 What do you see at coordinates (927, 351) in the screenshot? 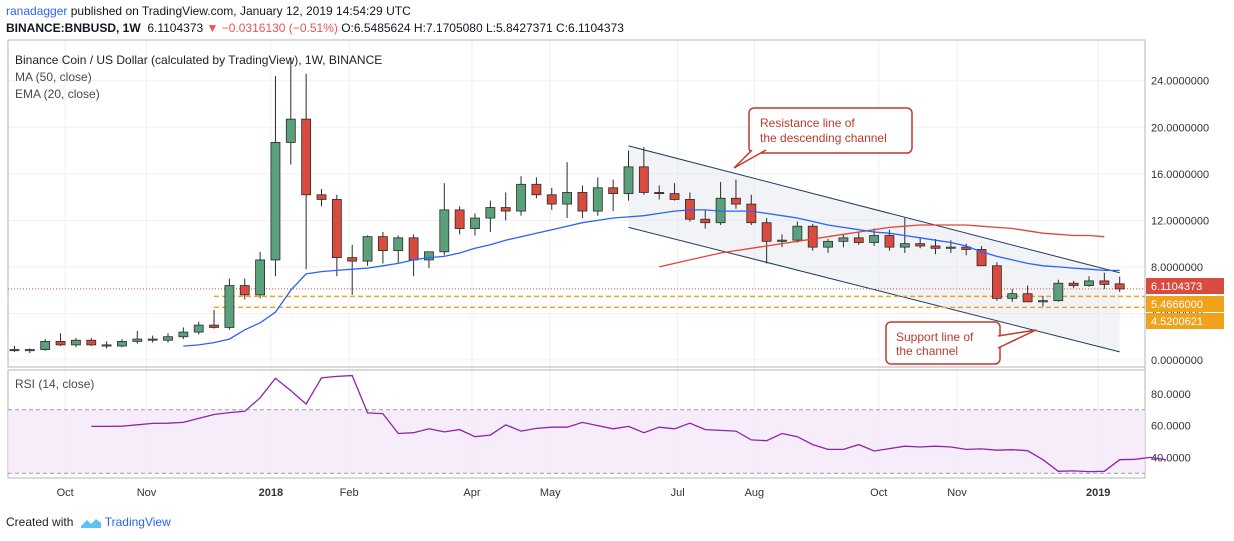
I see `support-callout-line2: the channel` at bounding box center [927, 351].